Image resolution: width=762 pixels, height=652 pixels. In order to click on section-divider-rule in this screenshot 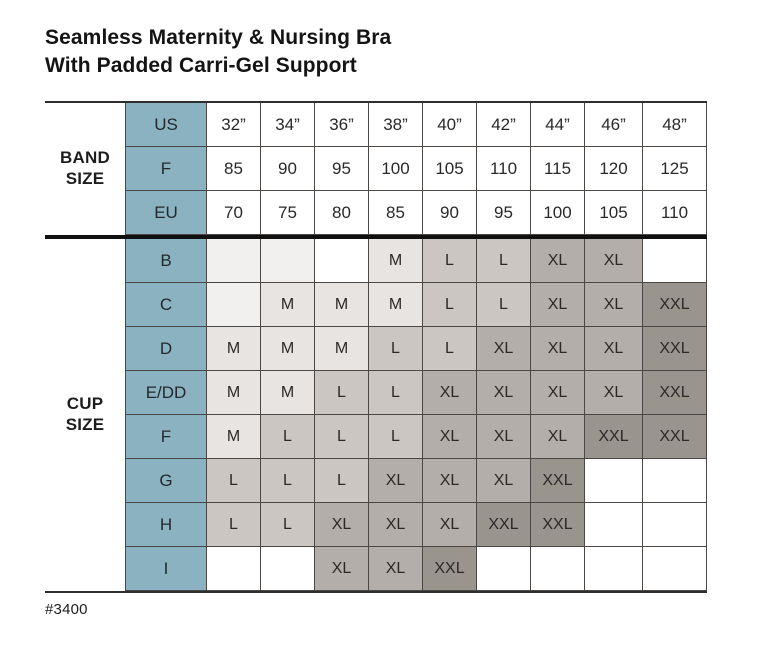, I will do `click(376, 237)`.